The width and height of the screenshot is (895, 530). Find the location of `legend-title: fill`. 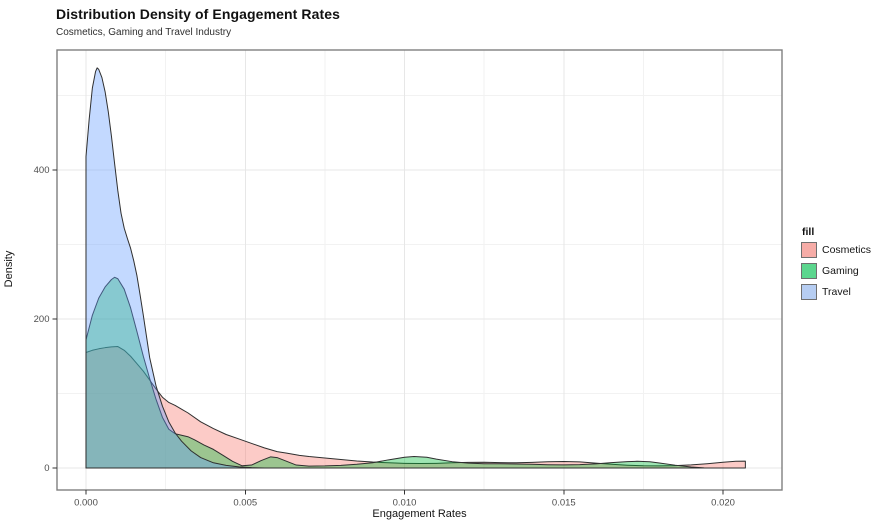

legend-title: fill is located at coordinates (808, 232).